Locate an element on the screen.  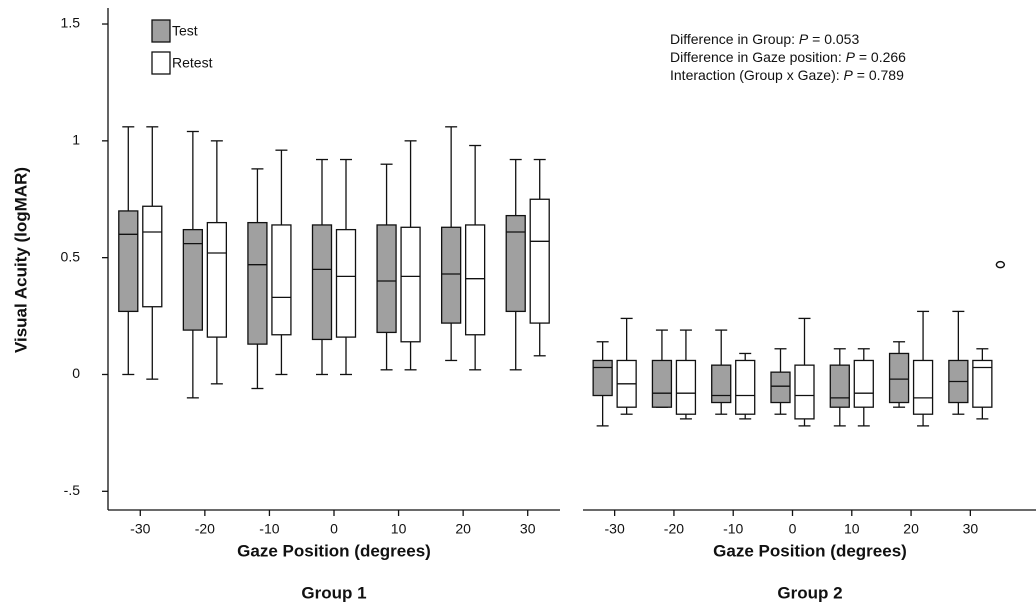
annotation: Difference in Group: P = 0.053 is located at coordinates (764, 39).